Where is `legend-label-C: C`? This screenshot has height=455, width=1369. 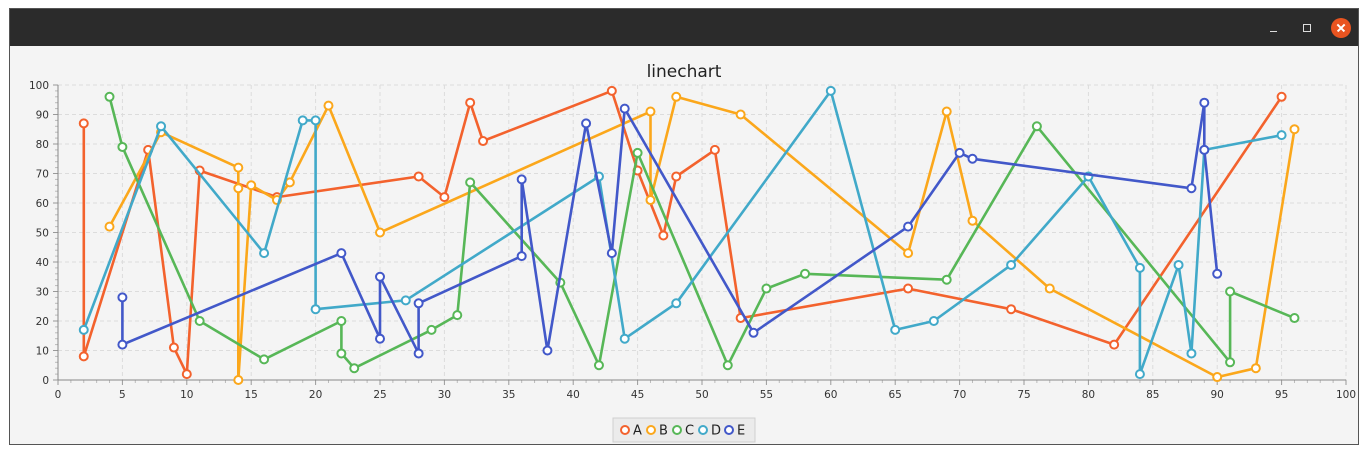 legend-label-C: C is located at coordinates (689, 431).